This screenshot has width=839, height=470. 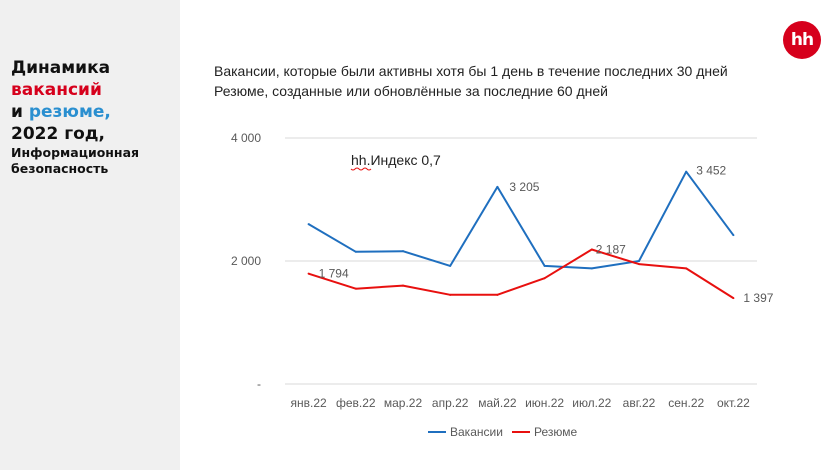 What do you see at coordinates (334, 274) in the screenshot?
I see `data-label: 1 794` at bounding box center [334, 274].